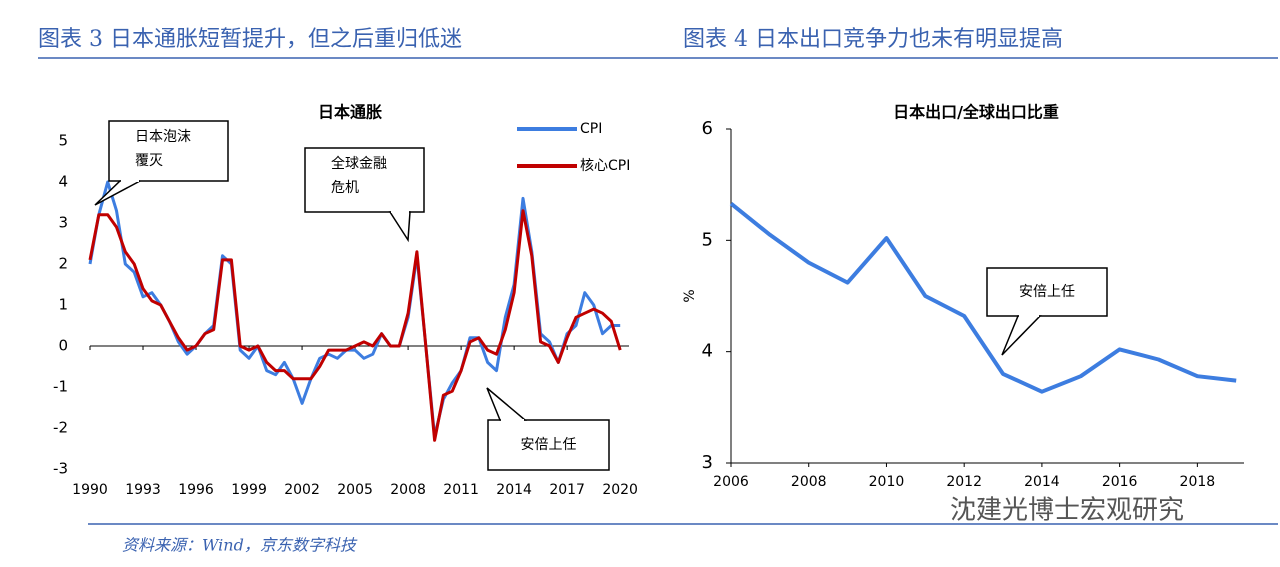 This screenshot has height=567, width=1280. What do you see at coordinates (355, 490) in the screenshot?
I see `x-tick-label: 2005` at bounding box center [355, 490].